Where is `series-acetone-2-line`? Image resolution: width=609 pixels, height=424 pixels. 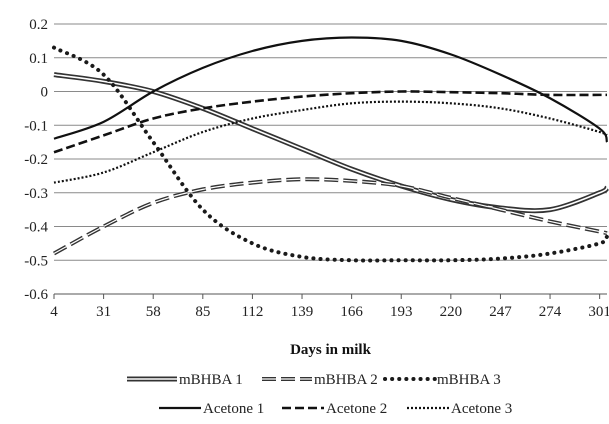 series-acetone-2-line is located at coordinates (330, 122).